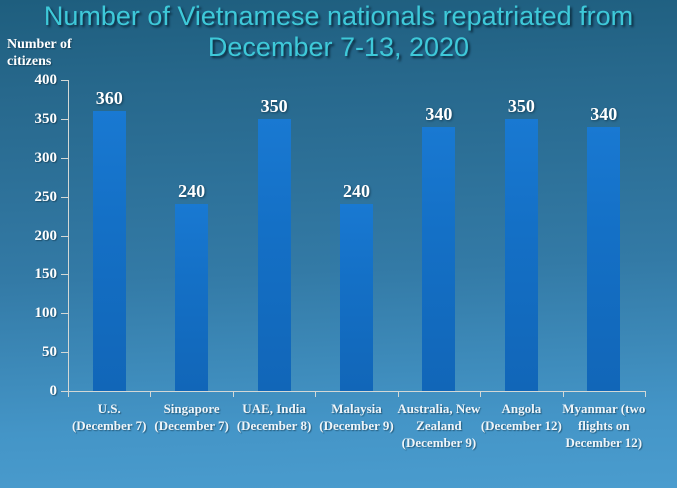 The image size is (677, 488). Describe the element at coordinates (357, 391) in the screenshot. I see `x-axis-line` at that location.